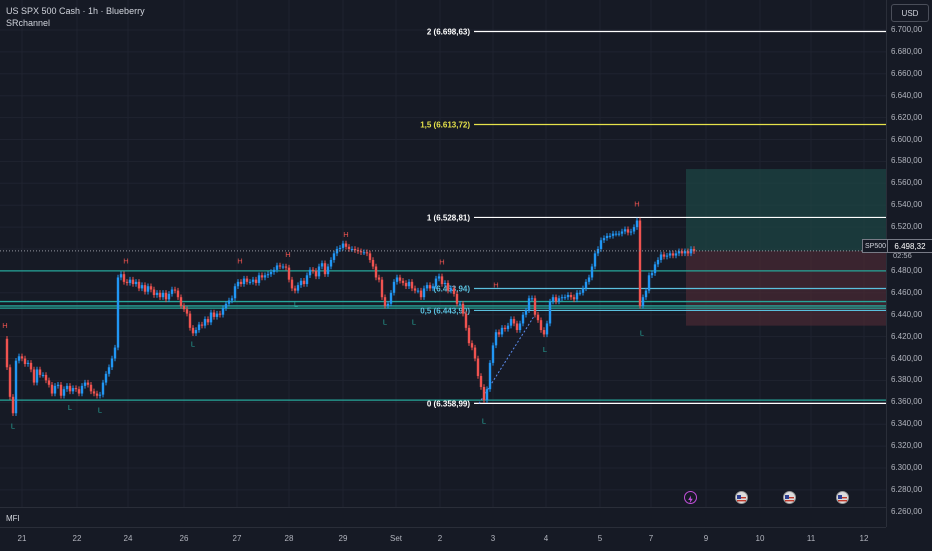  I want to click on flag-glyph, so click(842, 498).